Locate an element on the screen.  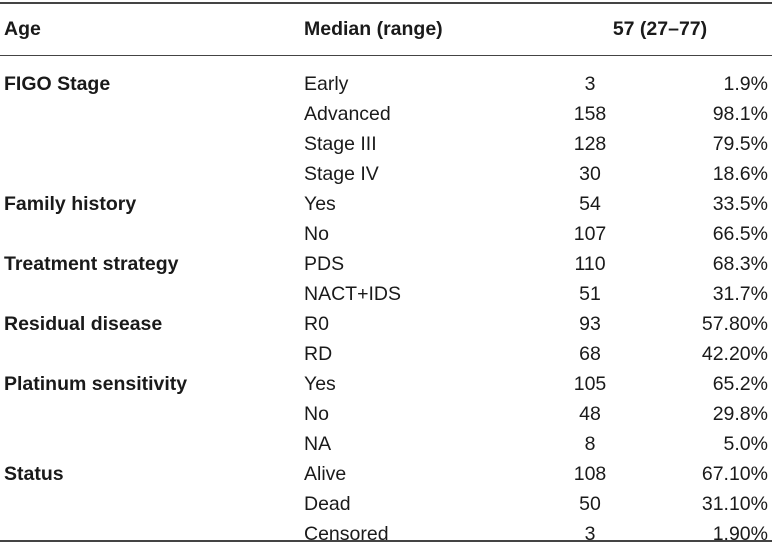
row-count: 108 is located at coordinates (590, 474).